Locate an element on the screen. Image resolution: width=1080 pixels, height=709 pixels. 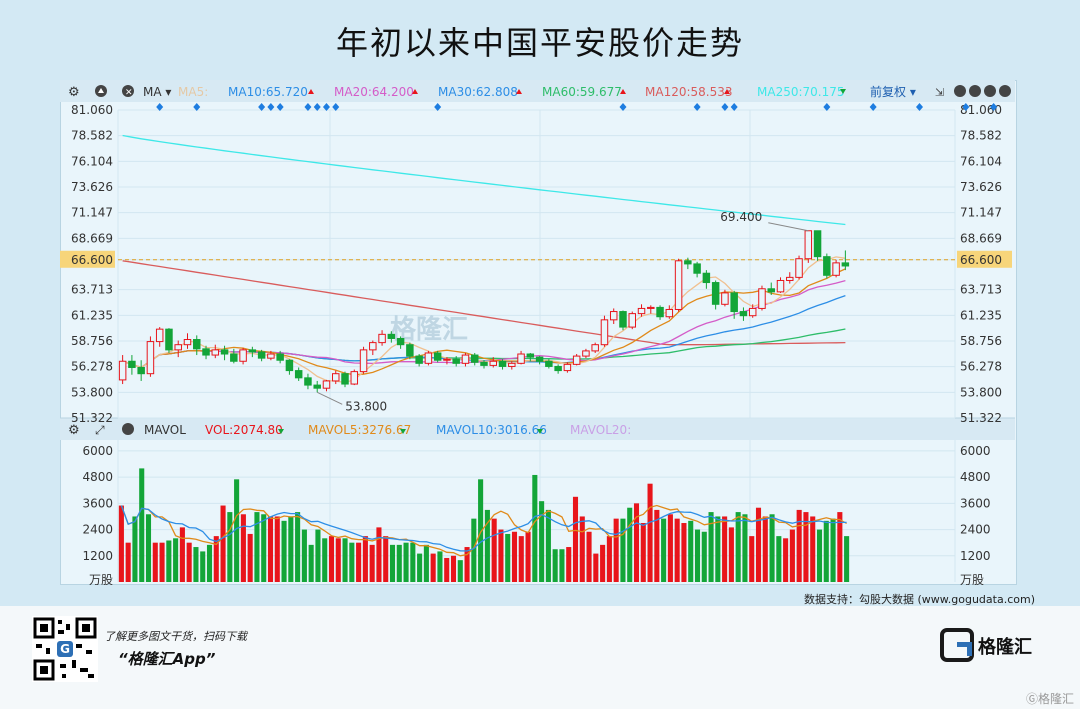
y-tick-left: 76.104 is located at coordinates (92, 161).